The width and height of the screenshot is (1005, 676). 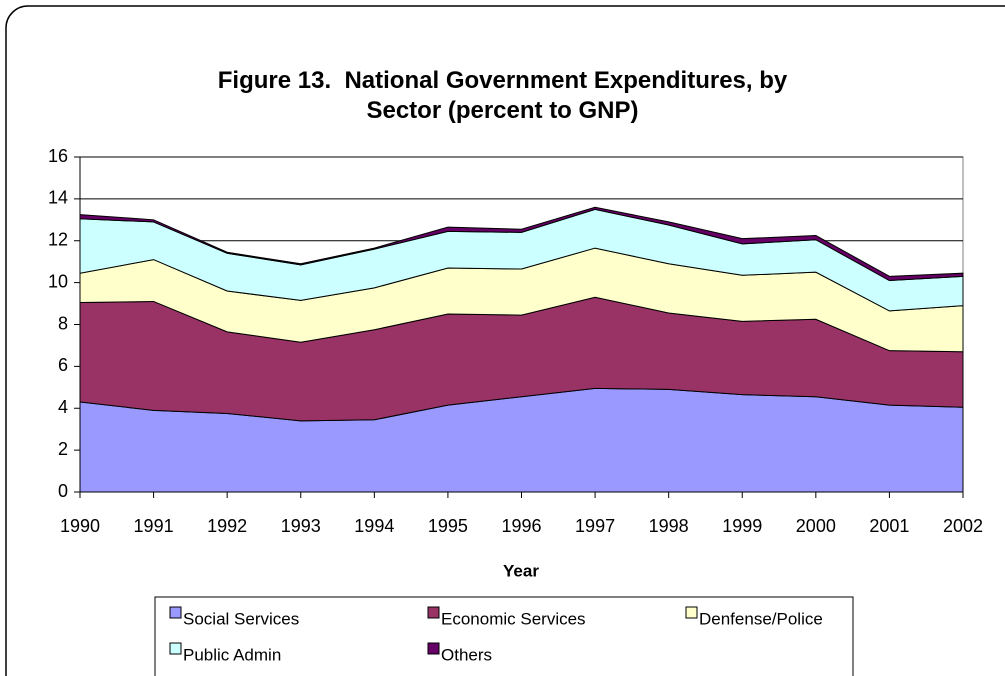 What do you see at coordinates (58, 281) in the screenshot?
I see `y-tick-label: 10` at bounding box center [58, 281].